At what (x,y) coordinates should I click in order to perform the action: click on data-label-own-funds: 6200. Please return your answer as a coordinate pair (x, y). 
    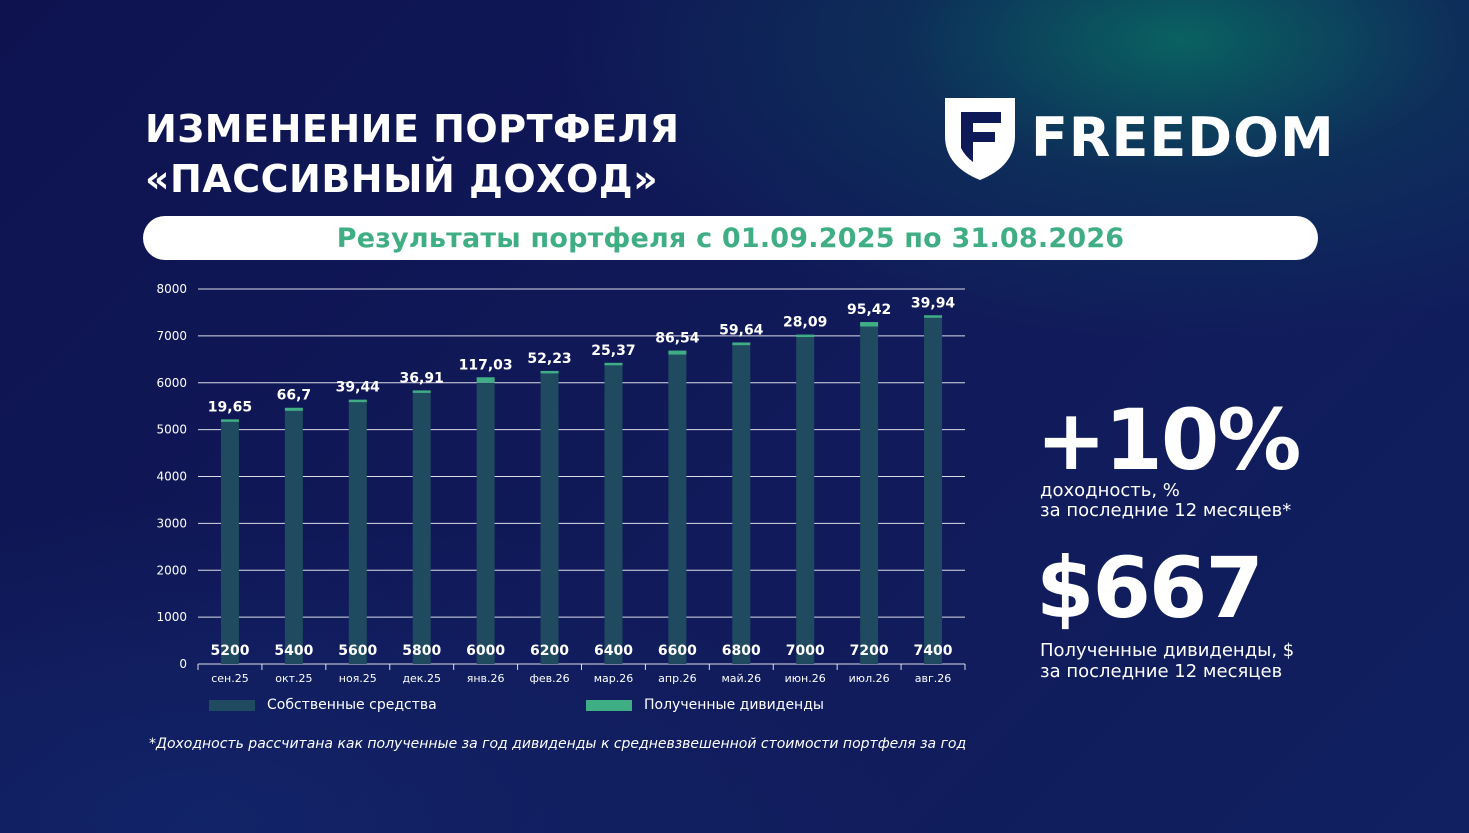
    Looking at the image, I should click on (549, 651).